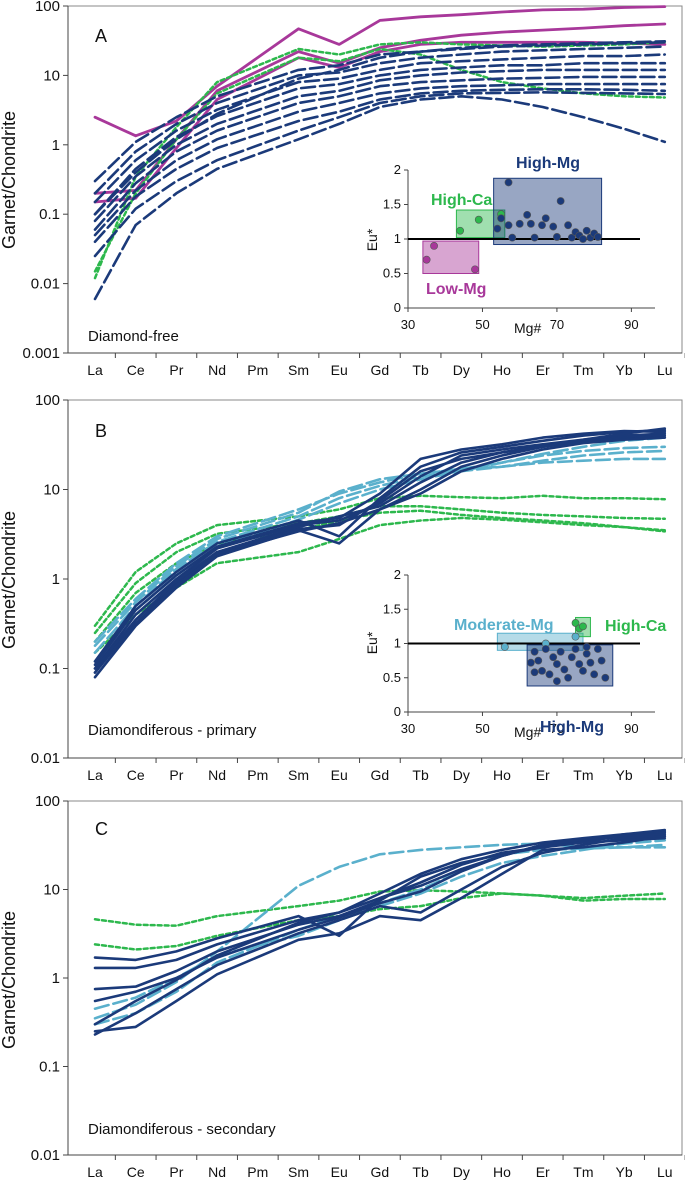 This screenshot has height=1185, width=685. What do you see at coordinates (583, 775) in the screenshot?
I see `panel-b-x-tick-label: Tm` at bounding box center [583, 775].